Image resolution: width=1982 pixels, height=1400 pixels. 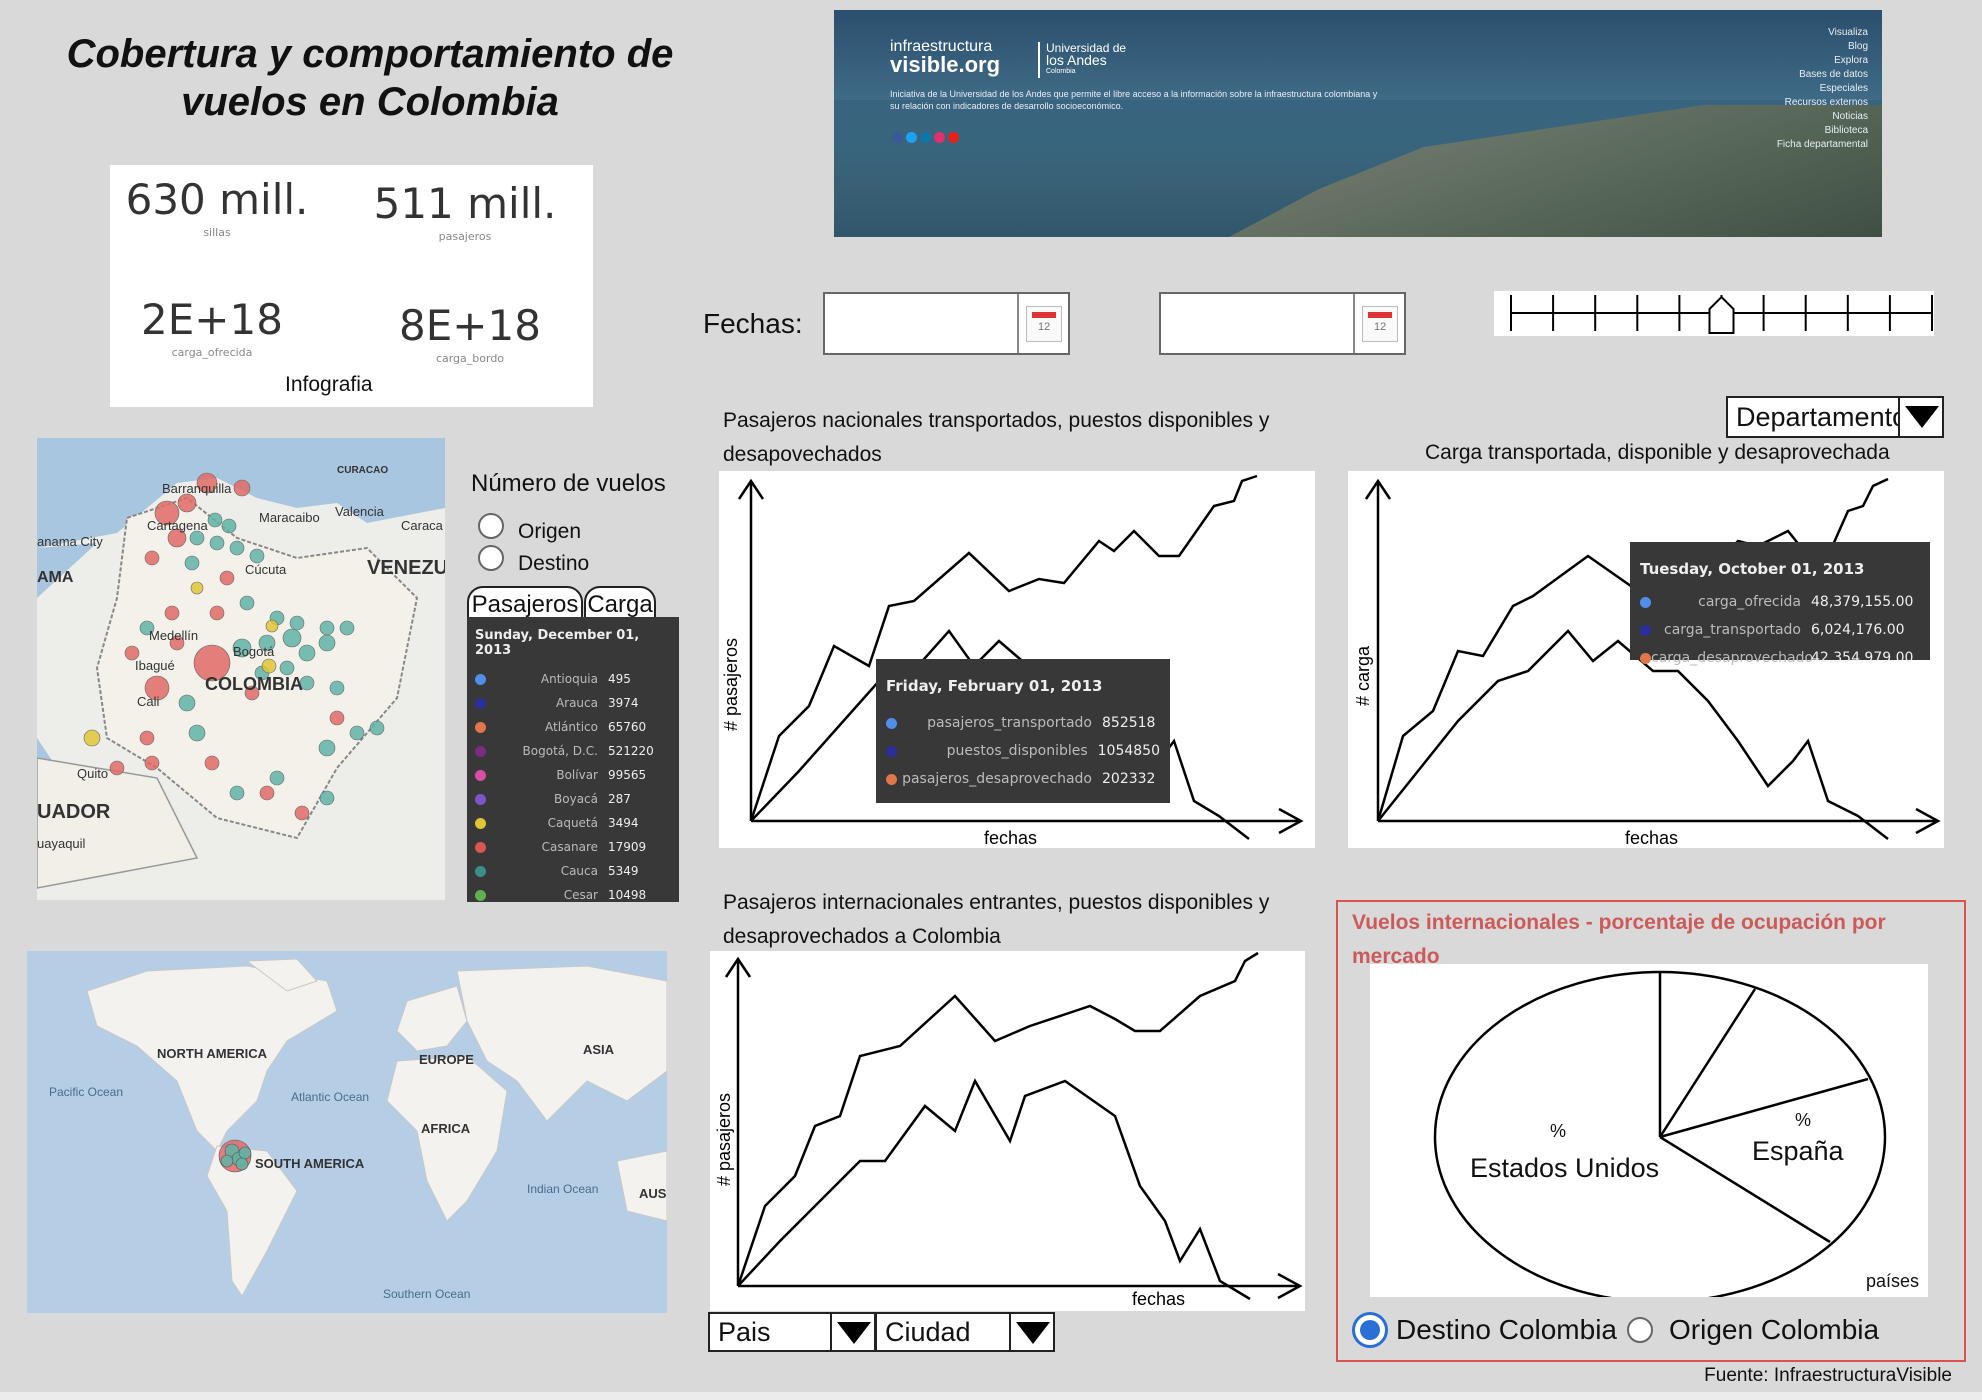 What do you see at coordinates (911, 137) in the screenshot?
I see `twitter-icon` at bounding box center [911, 137].